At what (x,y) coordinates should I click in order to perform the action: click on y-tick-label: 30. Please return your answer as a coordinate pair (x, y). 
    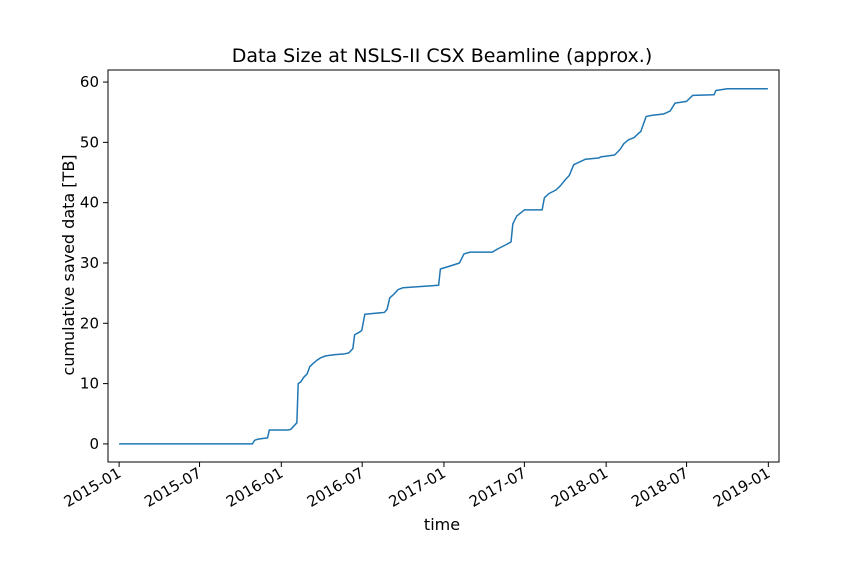
    Looking at the image, I should click on (89, 263).